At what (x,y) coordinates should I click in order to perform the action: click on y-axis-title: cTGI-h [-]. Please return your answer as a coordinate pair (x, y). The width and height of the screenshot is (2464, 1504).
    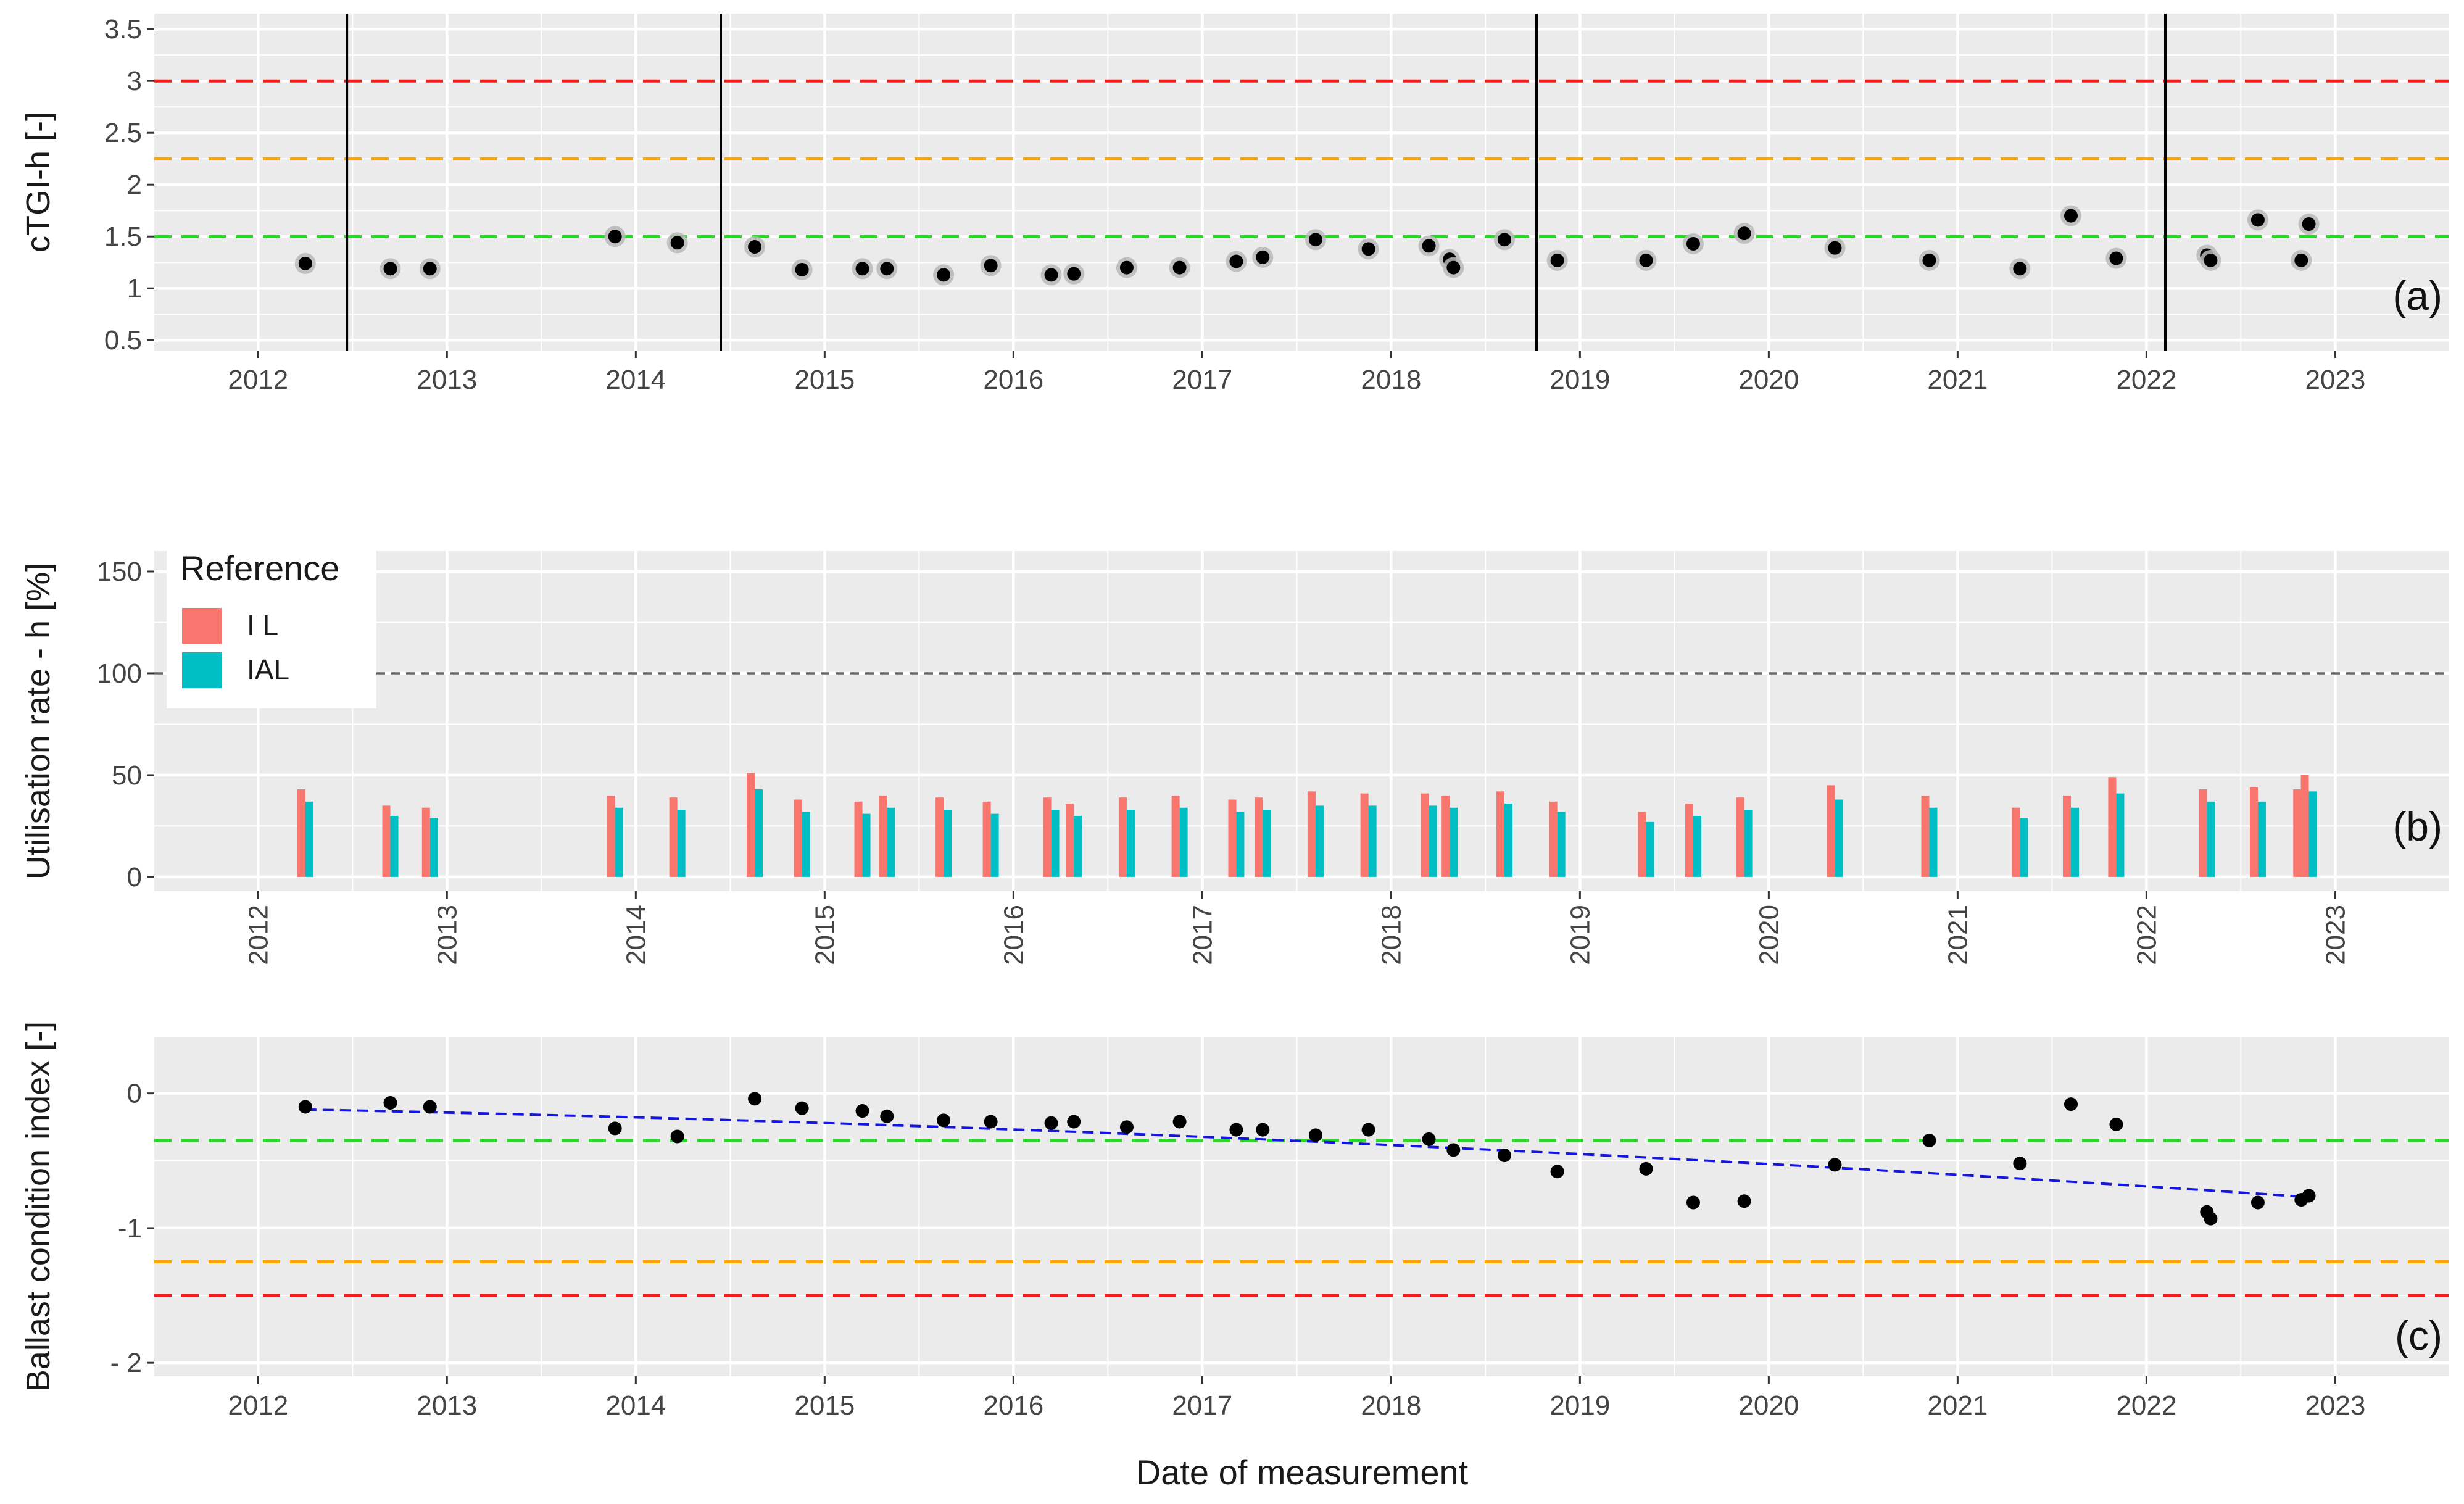
    Looking at the image, I should click on (38, 182).